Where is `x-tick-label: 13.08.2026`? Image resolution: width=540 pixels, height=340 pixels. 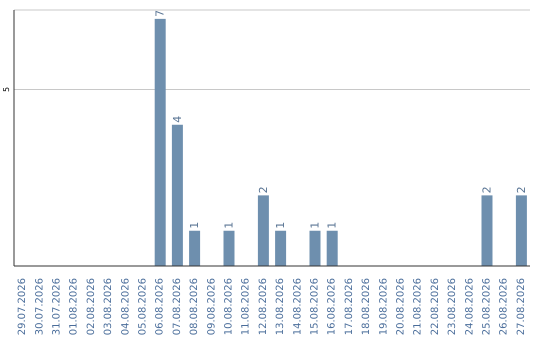
x-tick-label: 13.08.2026 is located at coordinates (280, 307).